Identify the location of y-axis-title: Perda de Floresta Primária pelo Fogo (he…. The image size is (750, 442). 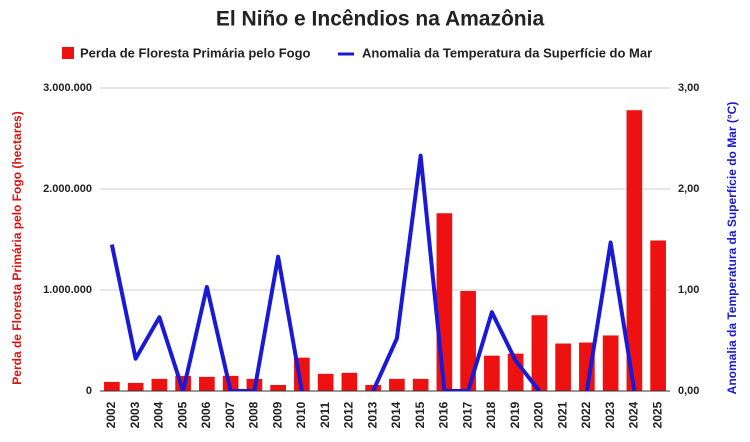
(17, 247).